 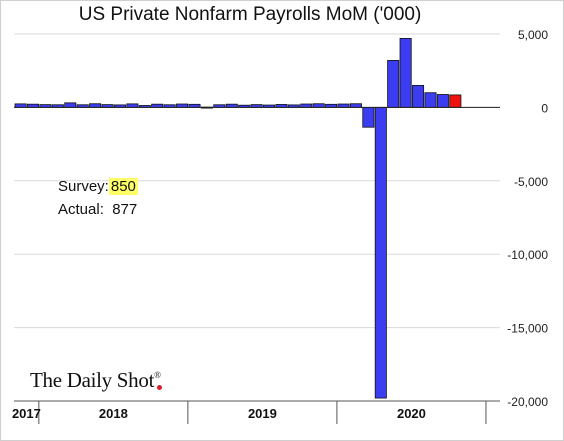 What do you see at coordinates (527, 329) in the screenshot?
I see `y-tick-label: -15,000` at bounding box center [527, 329].